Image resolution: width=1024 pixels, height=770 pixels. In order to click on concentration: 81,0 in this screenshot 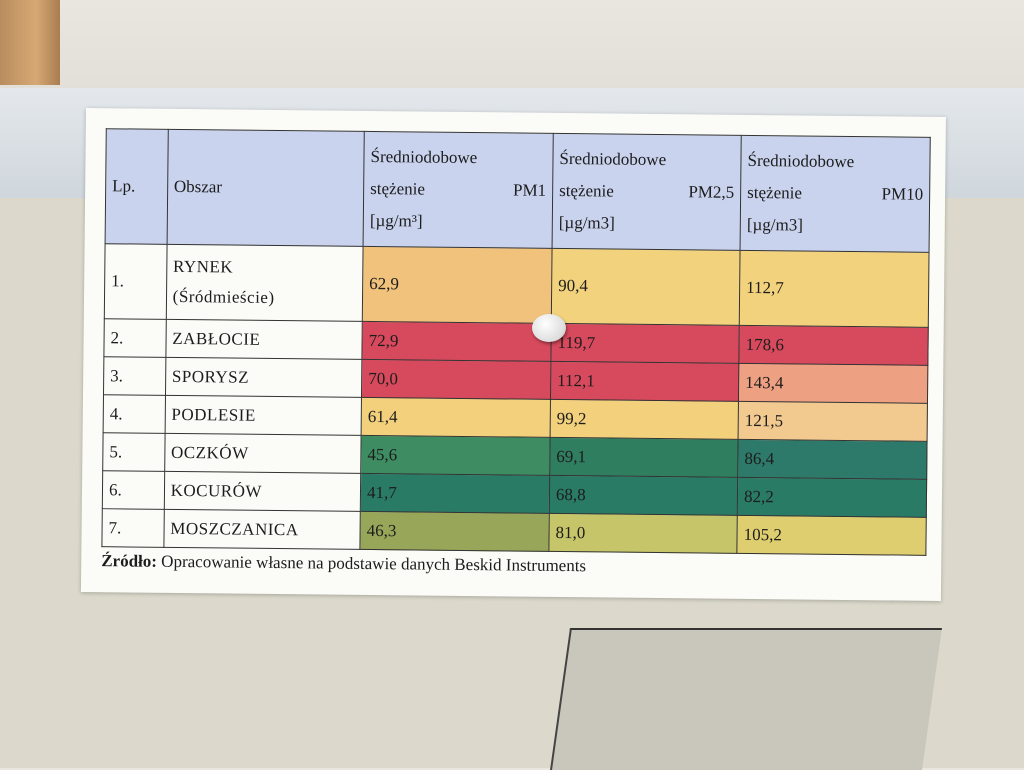, I will do `click(643, 533)`.